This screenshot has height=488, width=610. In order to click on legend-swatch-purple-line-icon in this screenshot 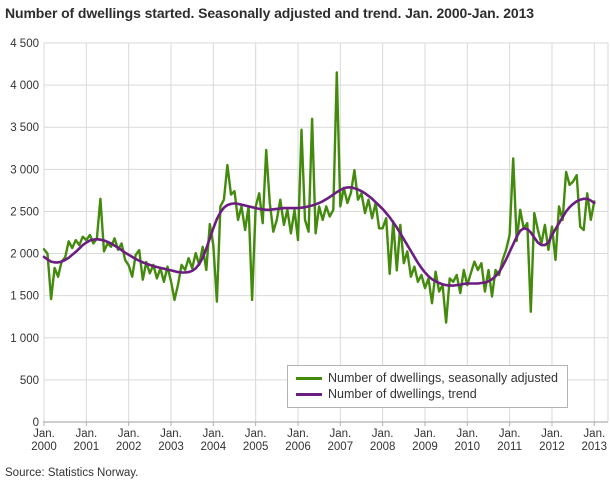, I will do `click(309, 394)`.